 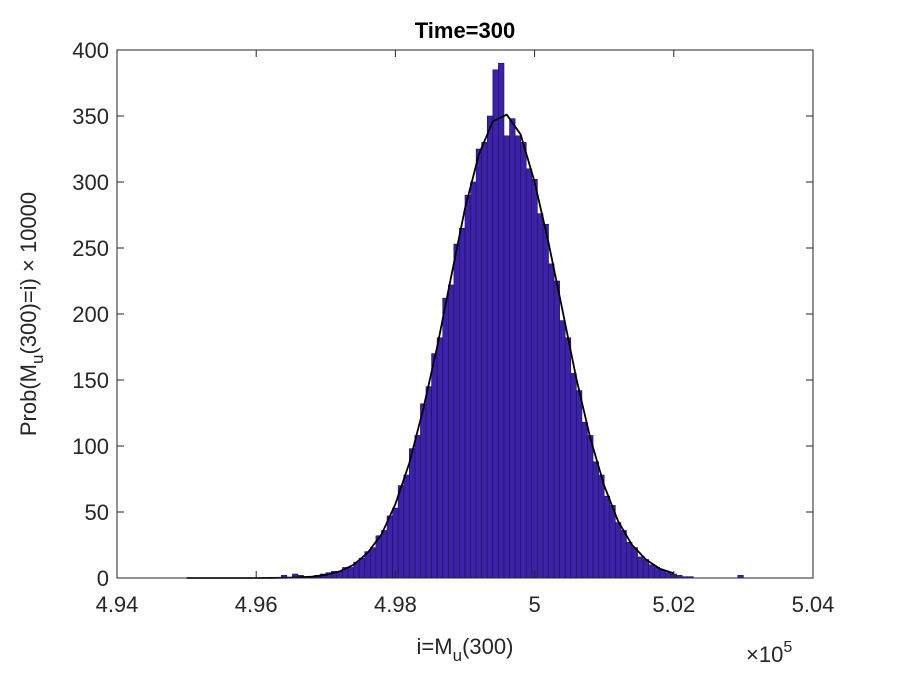 I want to click on y-tick-label: 0, so click(x=103, y=578).